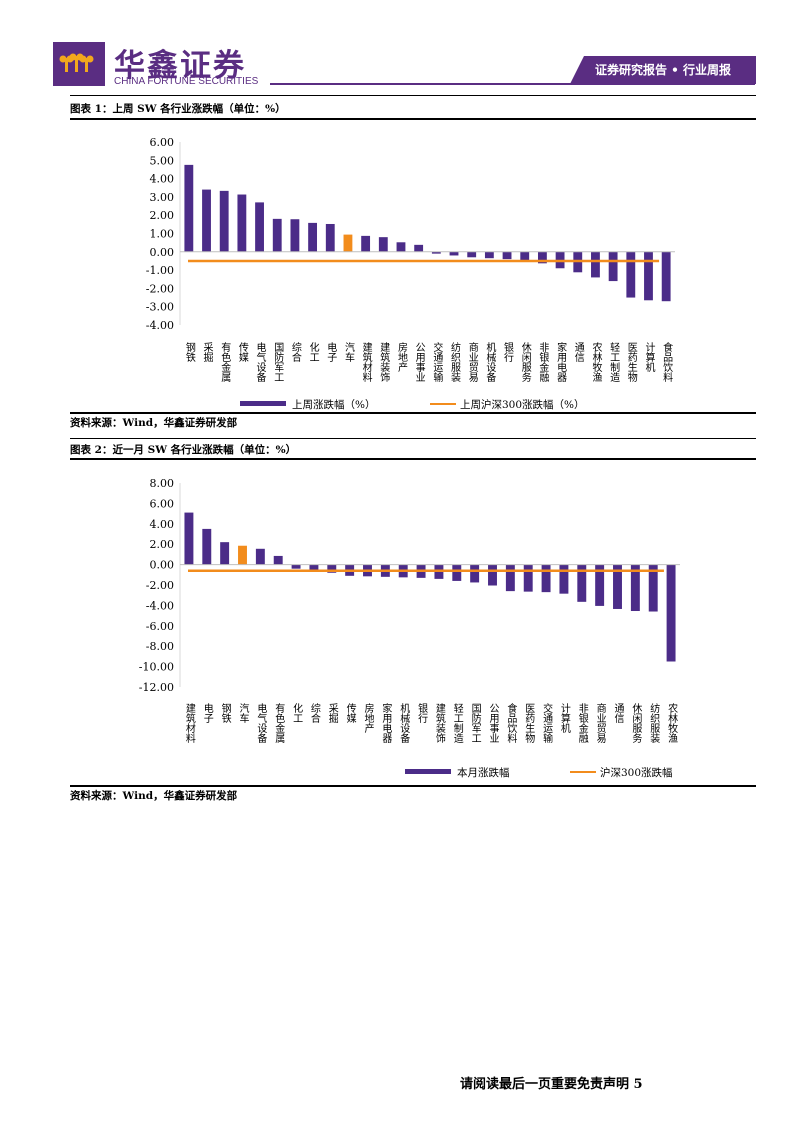  Describe the element at coordinates (242, 352) in the screenshot. I see `chart1-category-label: 传媒` at that location.